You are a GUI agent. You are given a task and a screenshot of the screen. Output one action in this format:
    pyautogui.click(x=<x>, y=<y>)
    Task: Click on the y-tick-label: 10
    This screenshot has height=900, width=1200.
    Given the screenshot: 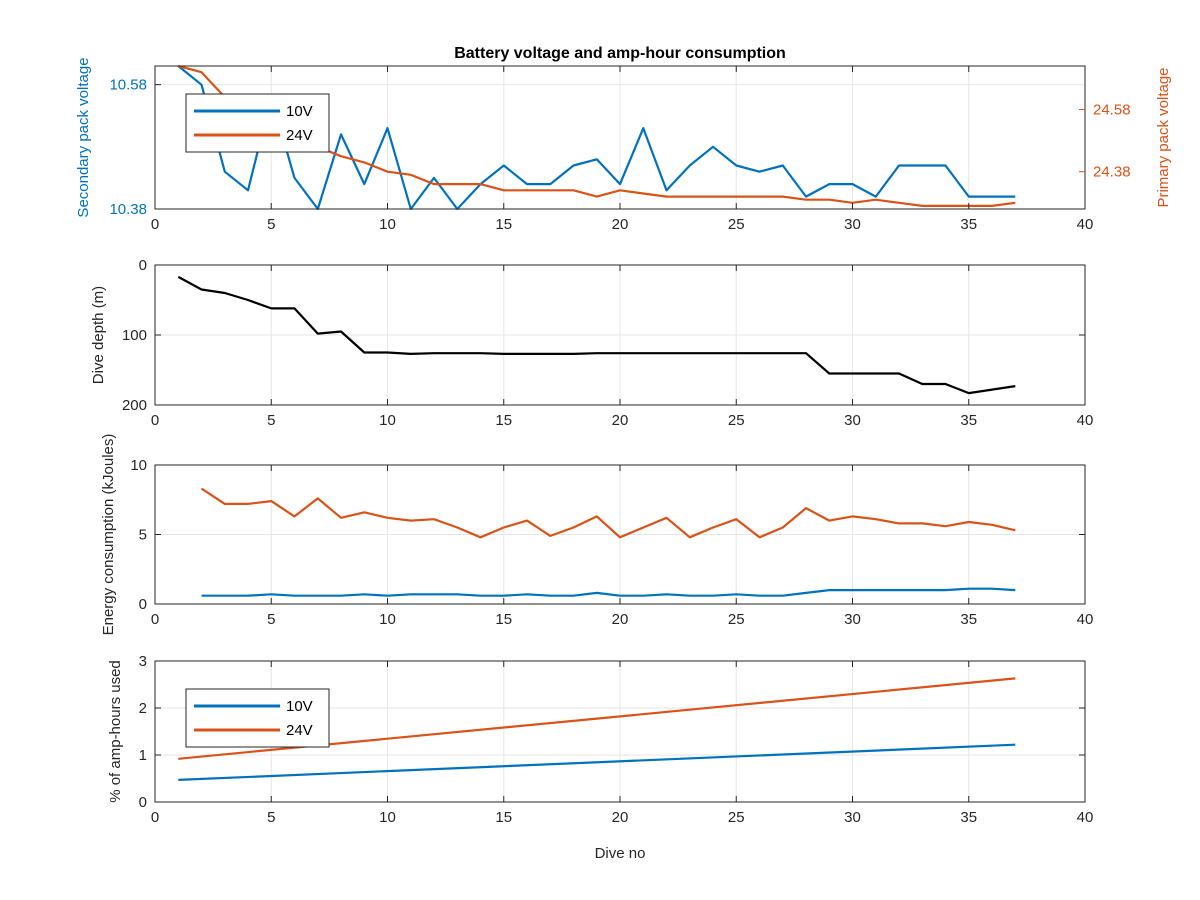 What is the action you would take?
    pyautogui.click(x=138, y=465)
    